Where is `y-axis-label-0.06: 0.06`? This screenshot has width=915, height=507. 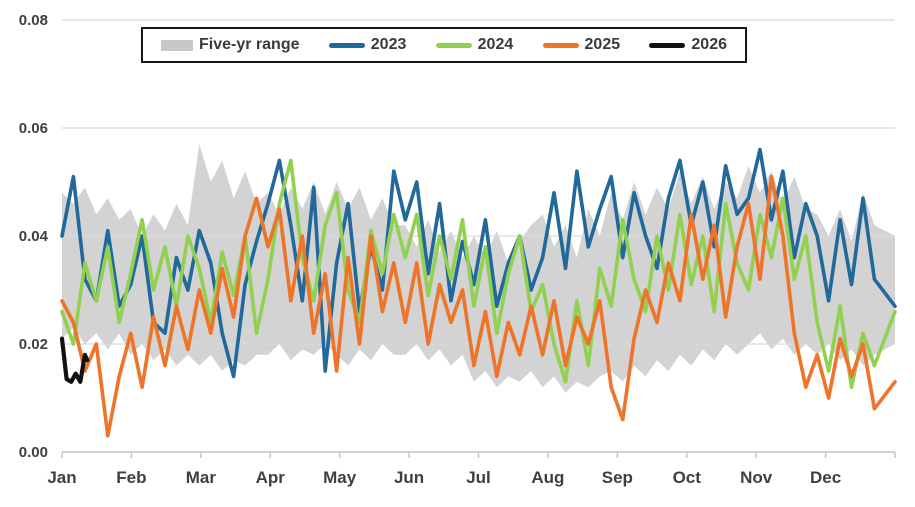 y-axis-label-0.06: 0.06 is located at coordinates (33, 128).